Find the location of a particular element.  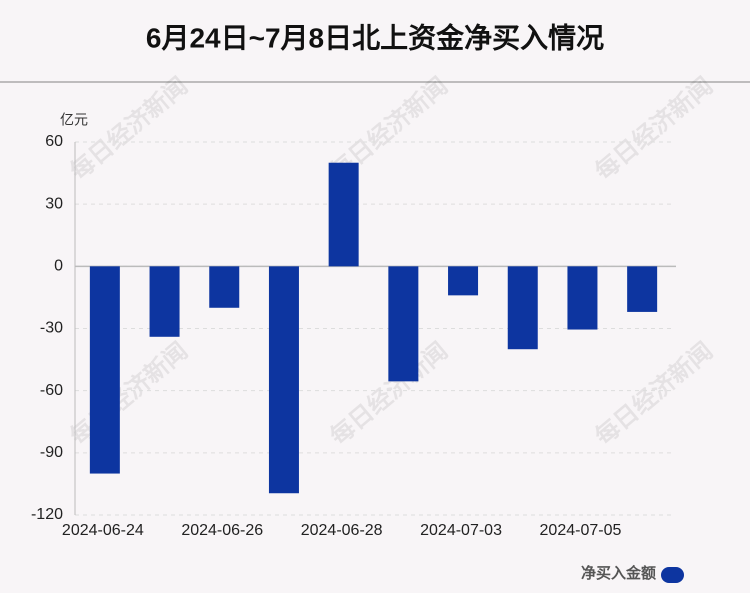

y-tick-label: -60 is located at coordinates (51, 390).